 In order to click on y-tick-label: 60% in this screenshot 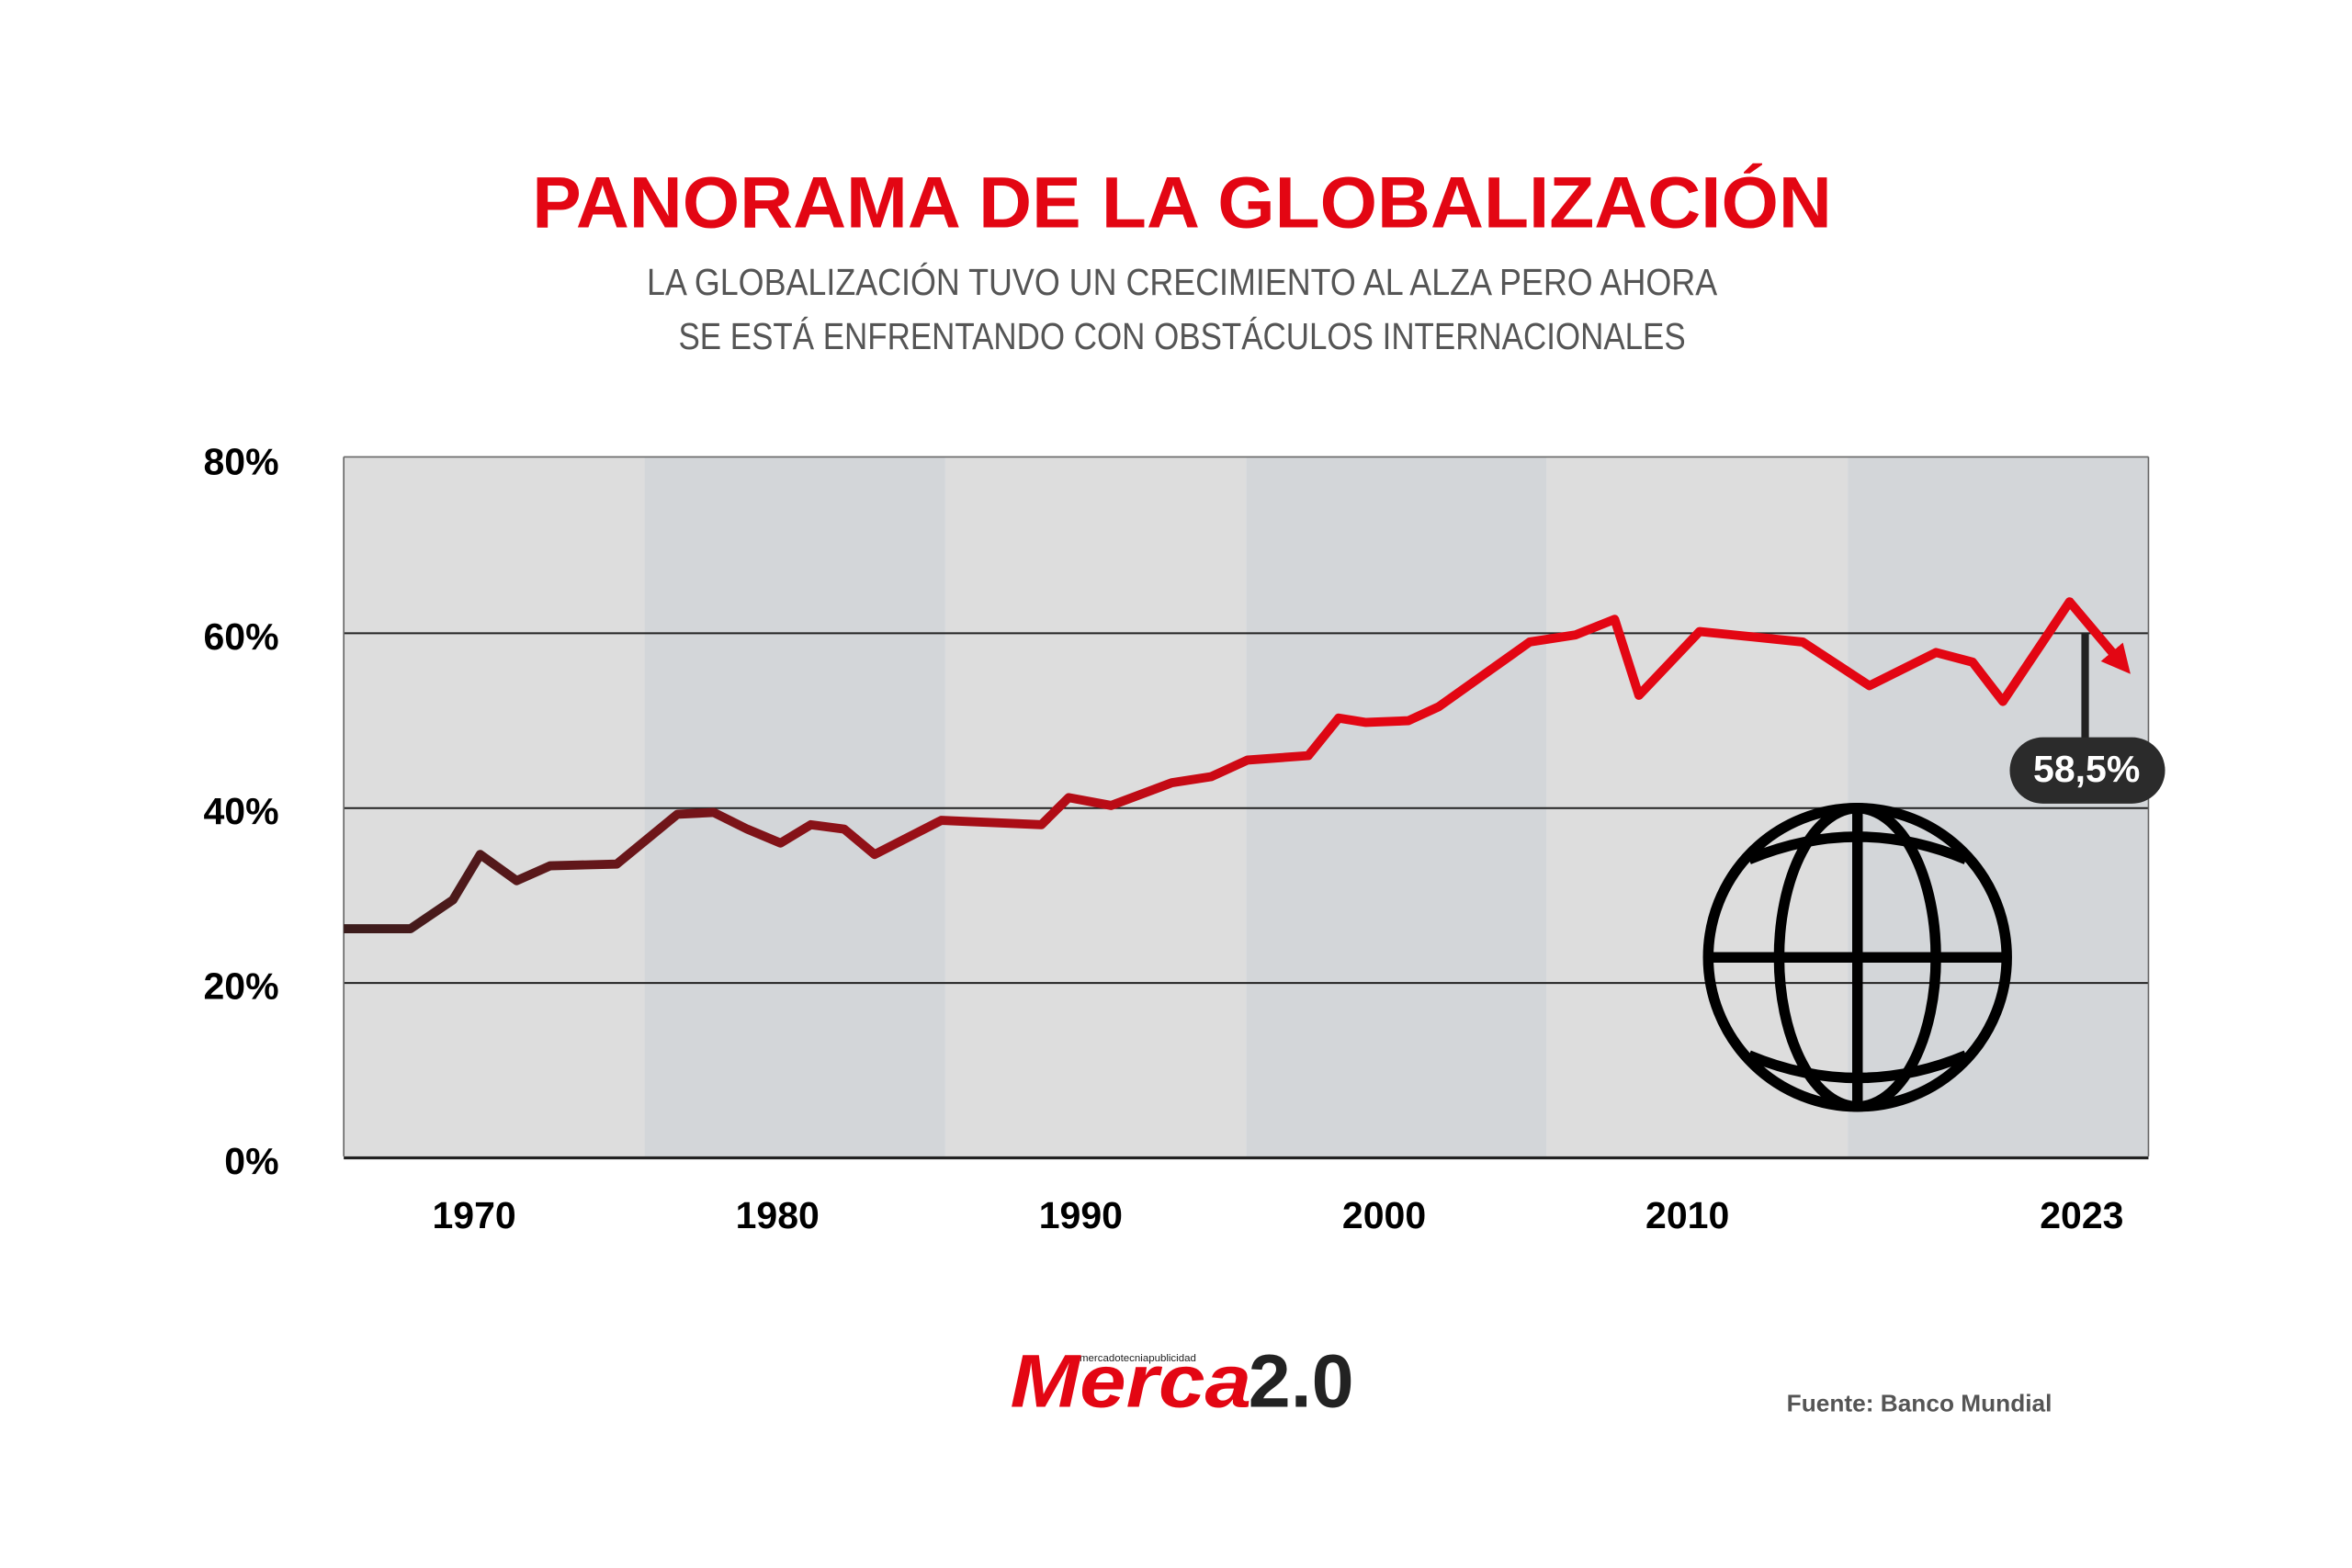, I will do `click(240, 636)`.